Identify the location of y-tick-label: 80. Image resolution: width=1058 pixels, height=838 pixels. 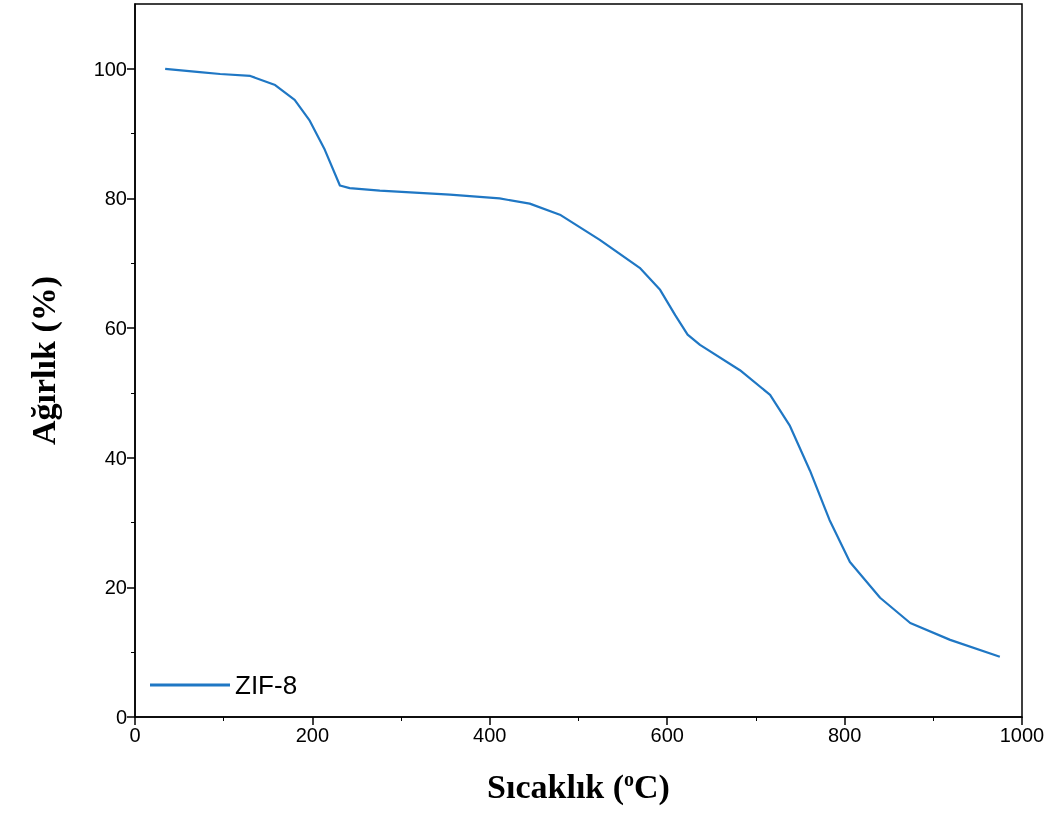
(115, 198).